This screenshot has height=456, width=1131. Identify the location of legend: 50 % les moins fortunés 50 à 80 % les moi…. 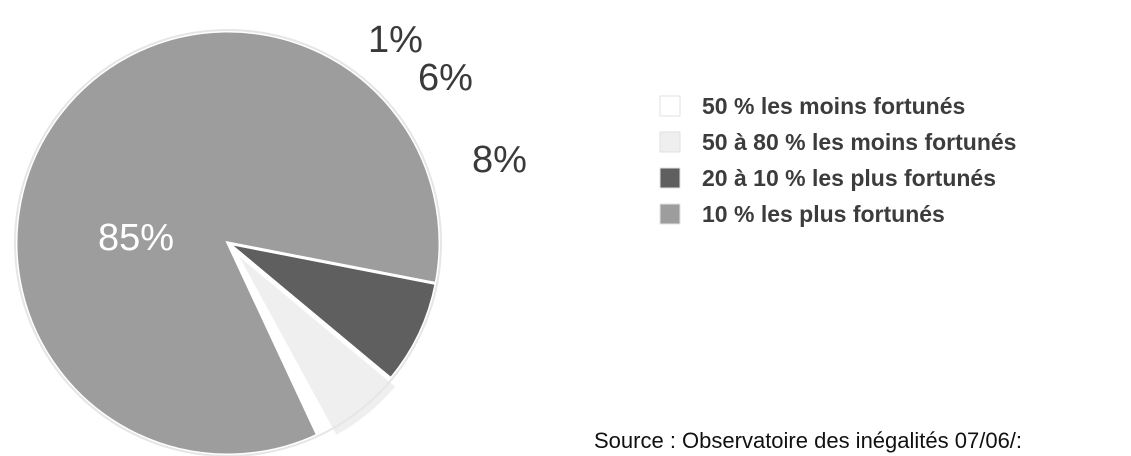
(838, 160).